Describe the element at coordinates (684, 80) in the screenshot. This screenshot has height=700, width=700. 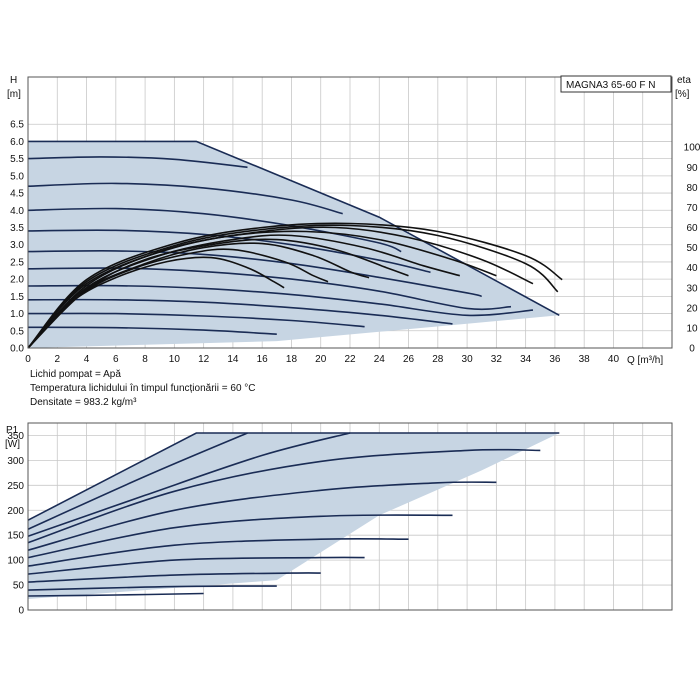
I see `y2-axis-label-symbol: eta` at that location.